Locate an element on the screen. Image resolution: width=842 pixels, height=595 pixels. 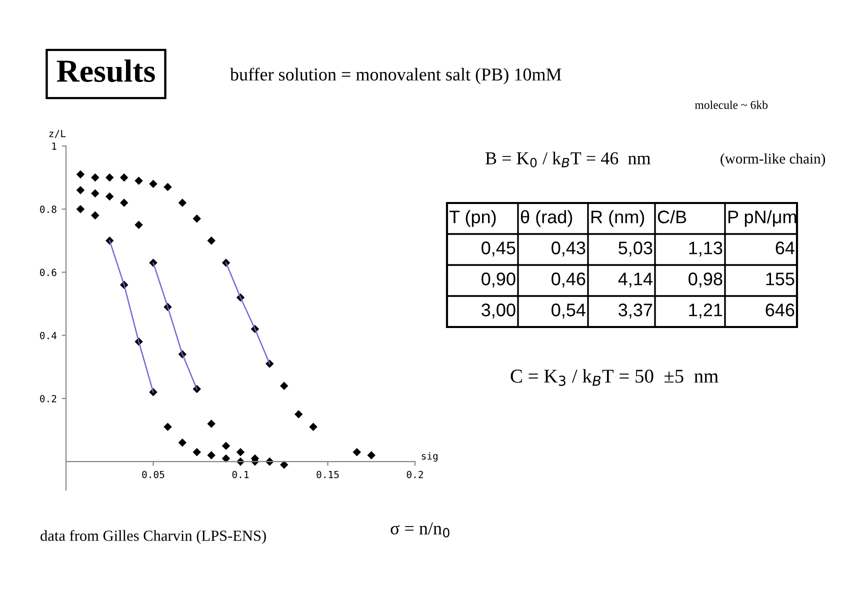
x-tick-label: 0.15 is located at coordinates (327, 474).